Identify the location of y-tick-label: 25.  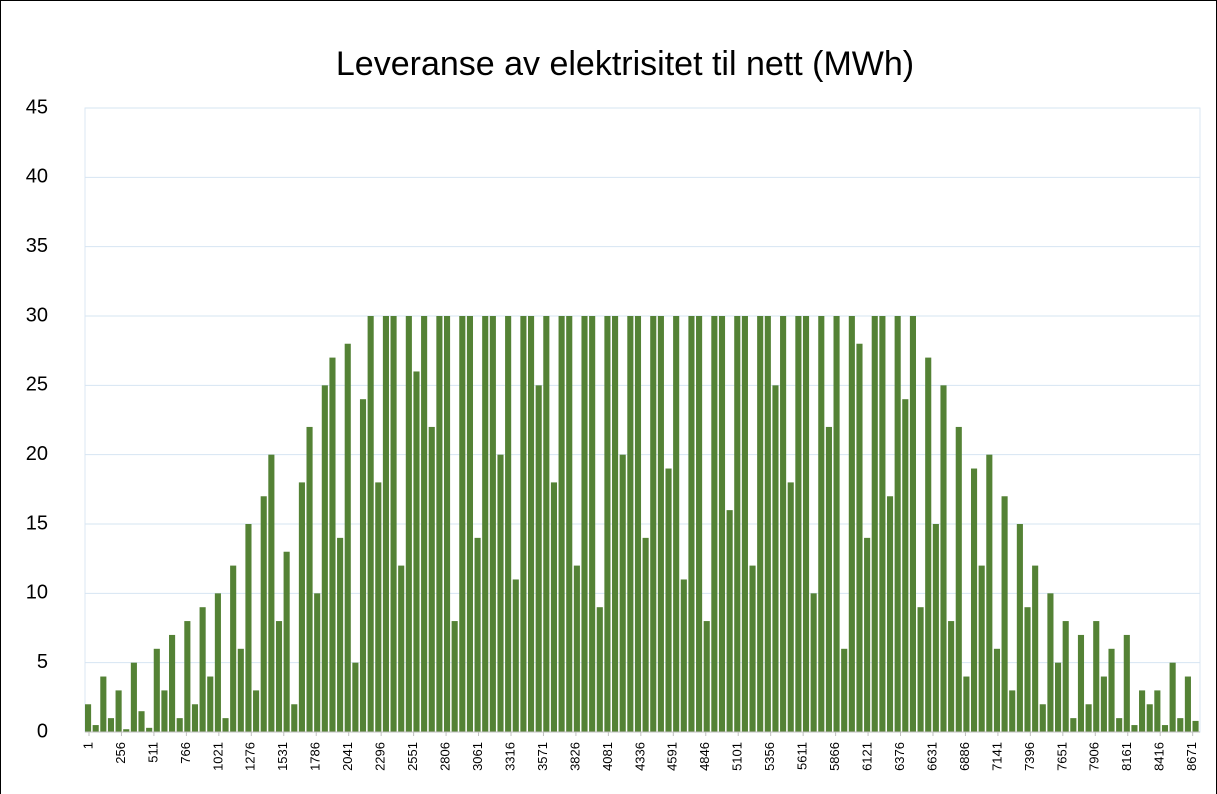
(37, 385).